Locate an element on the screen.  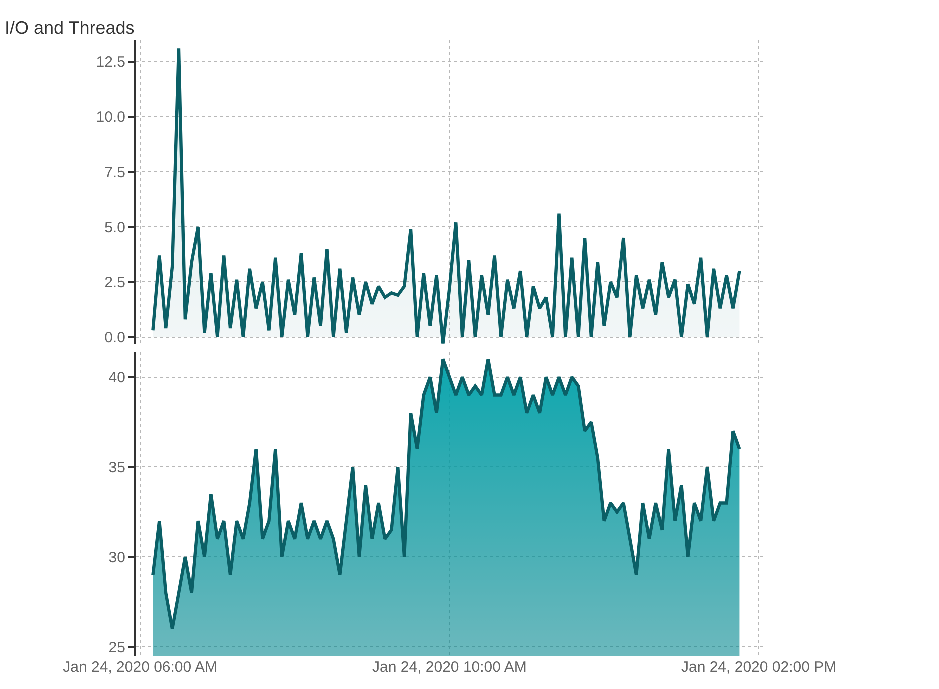
y-tick-label: 2.5 is located at coordinates (115, 283).